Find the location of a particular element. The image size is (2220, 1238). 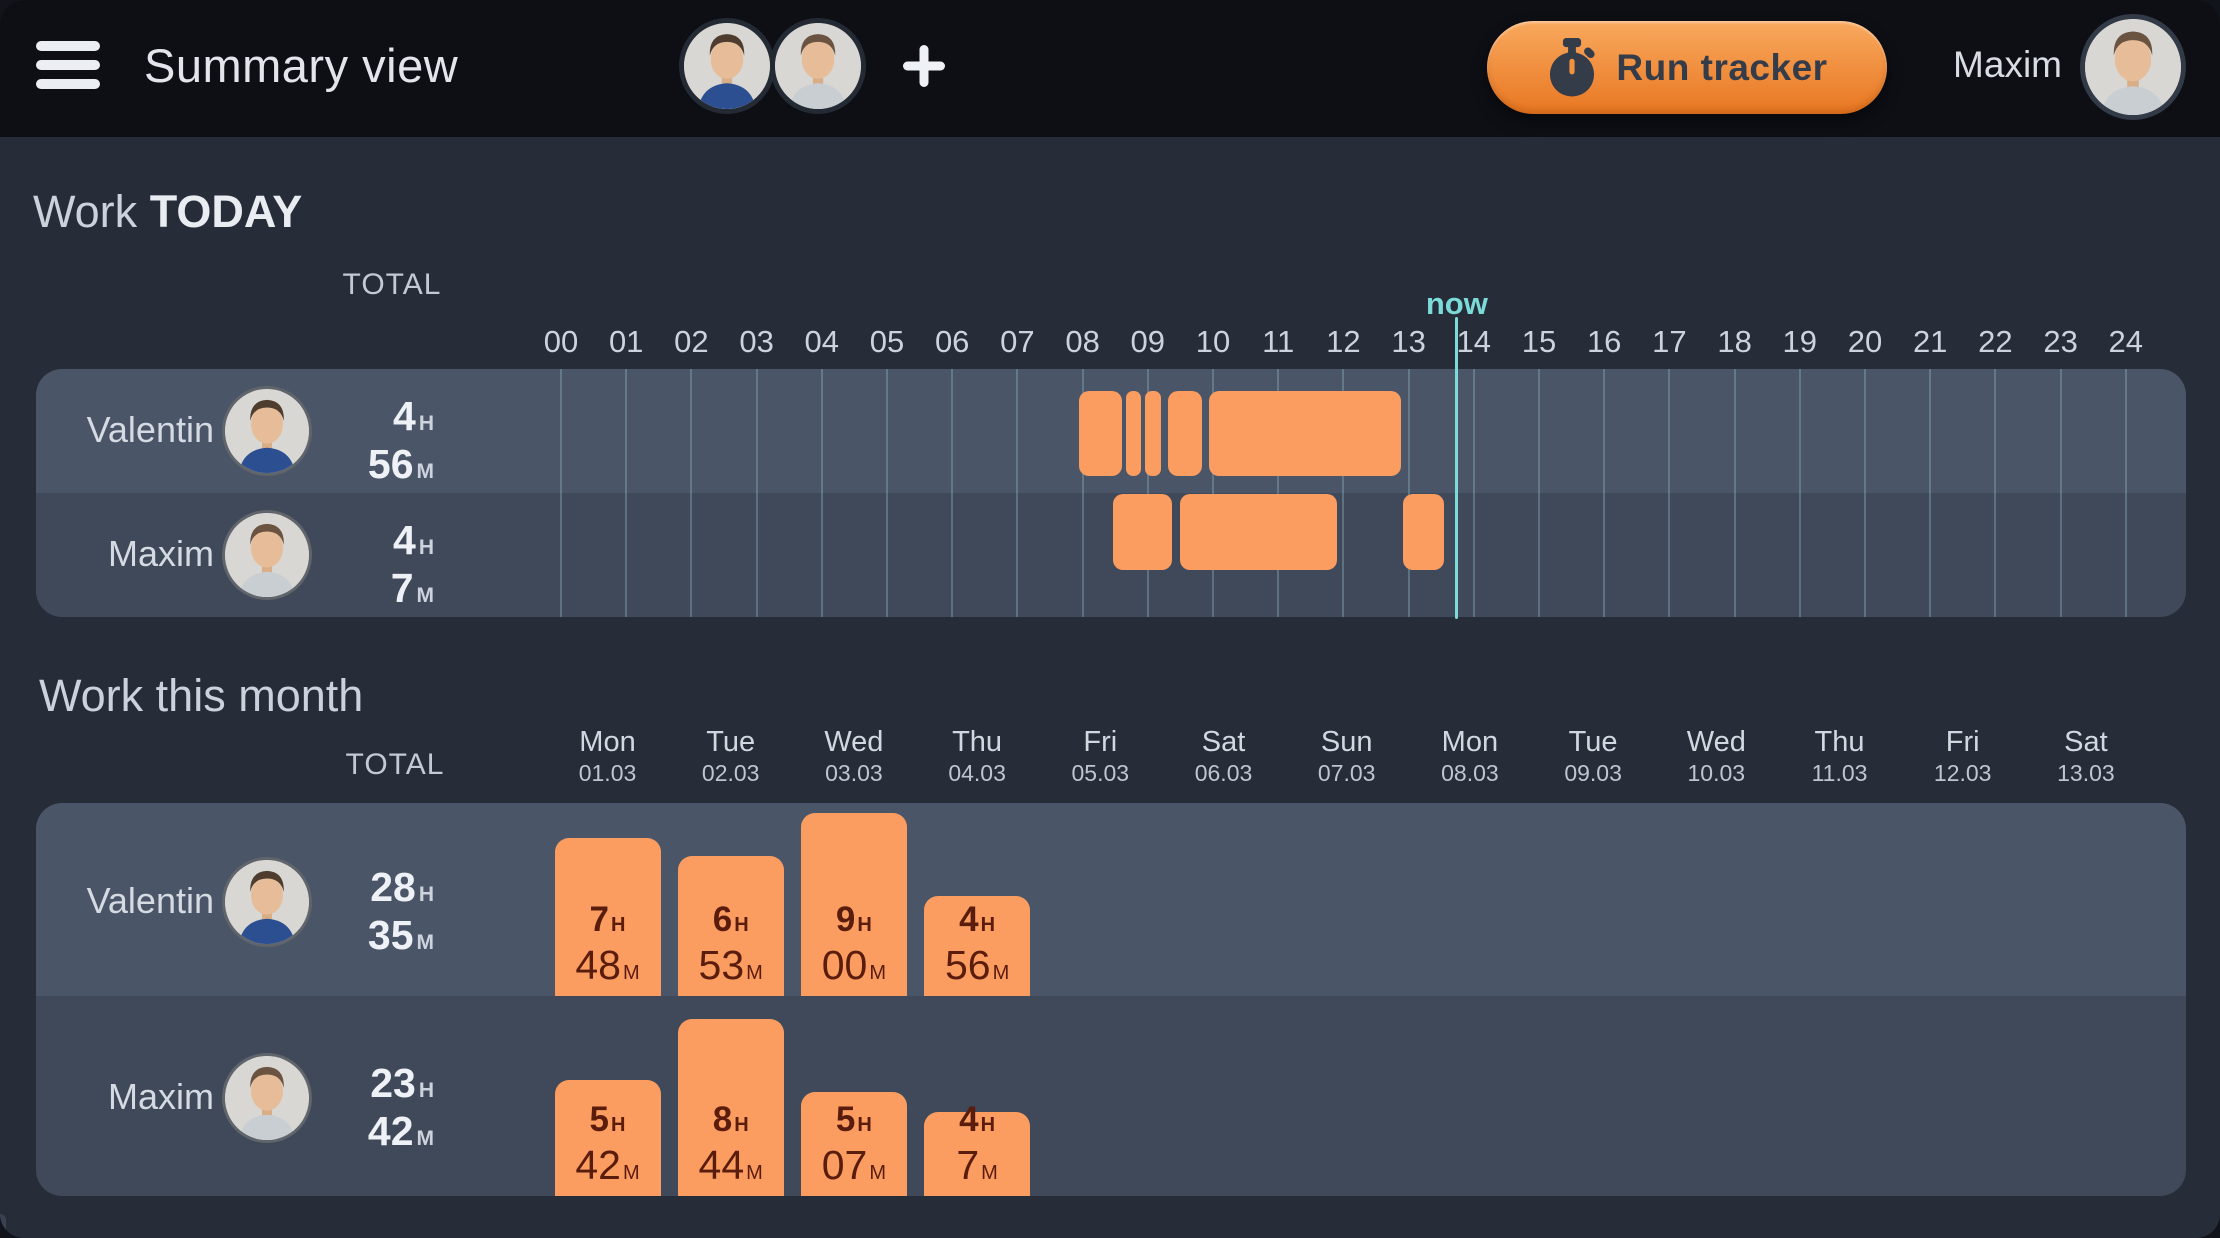

plus-icon is located at coordinates (924, 66).